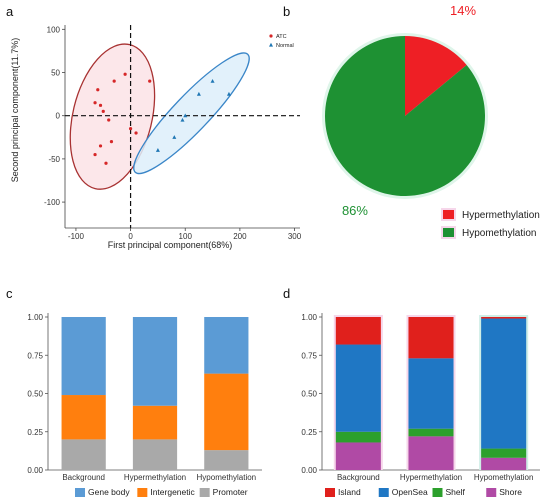 This screenshot has height=504, width=550. What do you see at coordinates (230, 492) in the screenshot?
I see `legend-label-promoter: Promoter` at bounding box center [230, 492].